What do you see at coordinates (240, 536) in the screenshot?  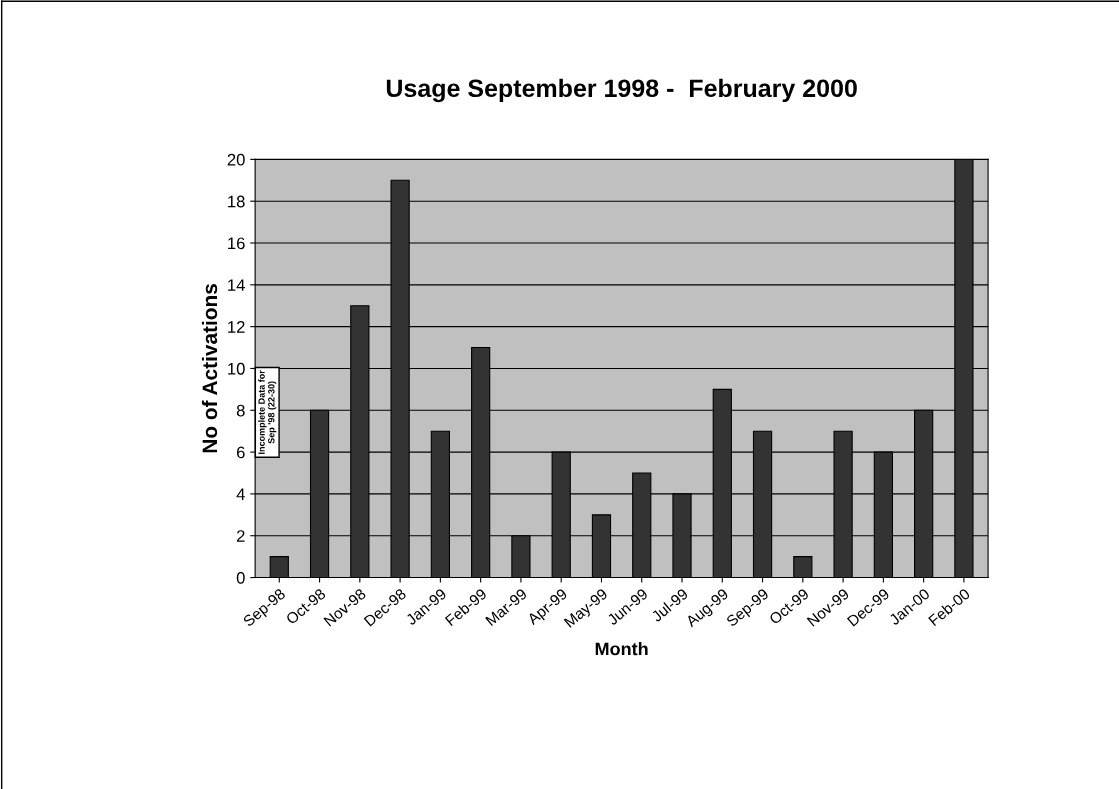 I see `y-tick-label: 2` at bounding box center [240, 536].